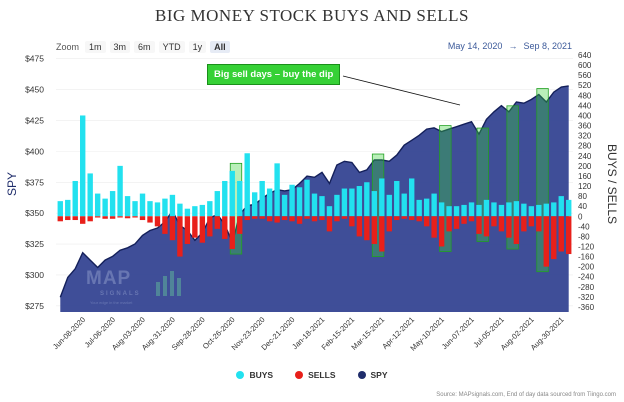  I want to click on sells-series, so click(314, 241).